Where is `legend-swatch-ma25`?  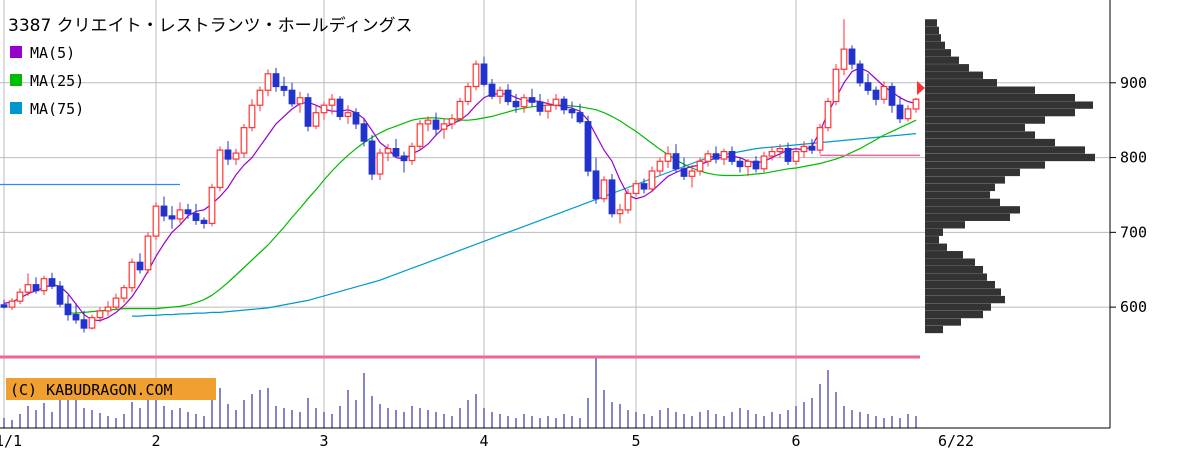 legend-swatch-ma25 is located at coordinates (16, 80).